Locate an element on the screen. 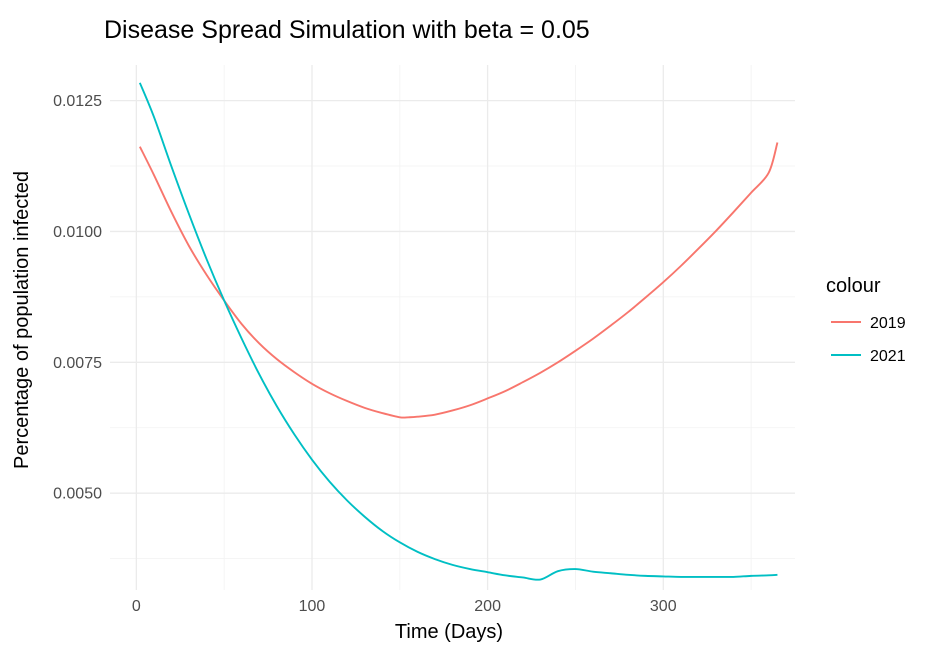 The width and height of the screenshot is (925, 651). x-tick-label: 300 is located at coordinates (663, 606).